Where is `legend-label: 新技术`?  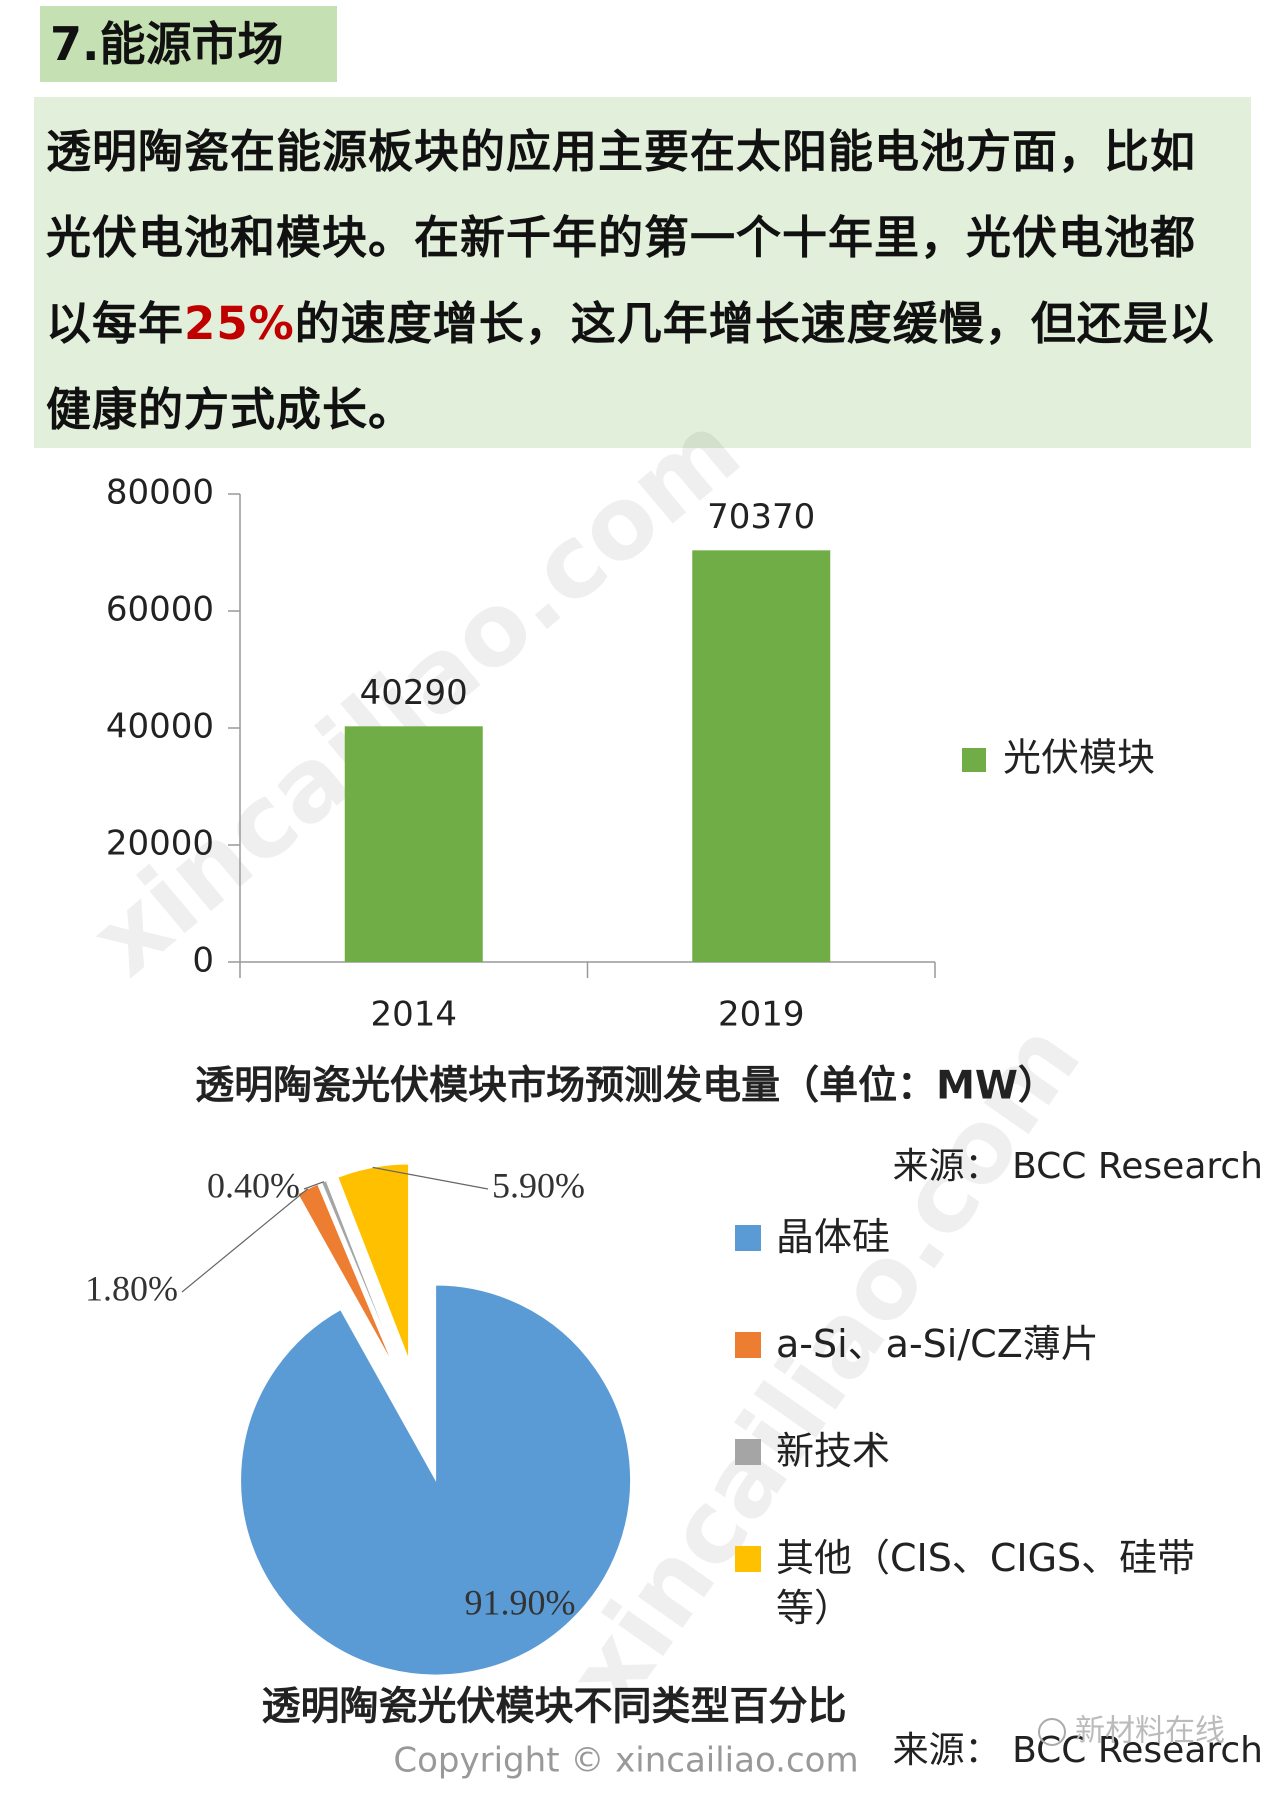
legend-label: 新技术 is located at coordinates (833, 1451).